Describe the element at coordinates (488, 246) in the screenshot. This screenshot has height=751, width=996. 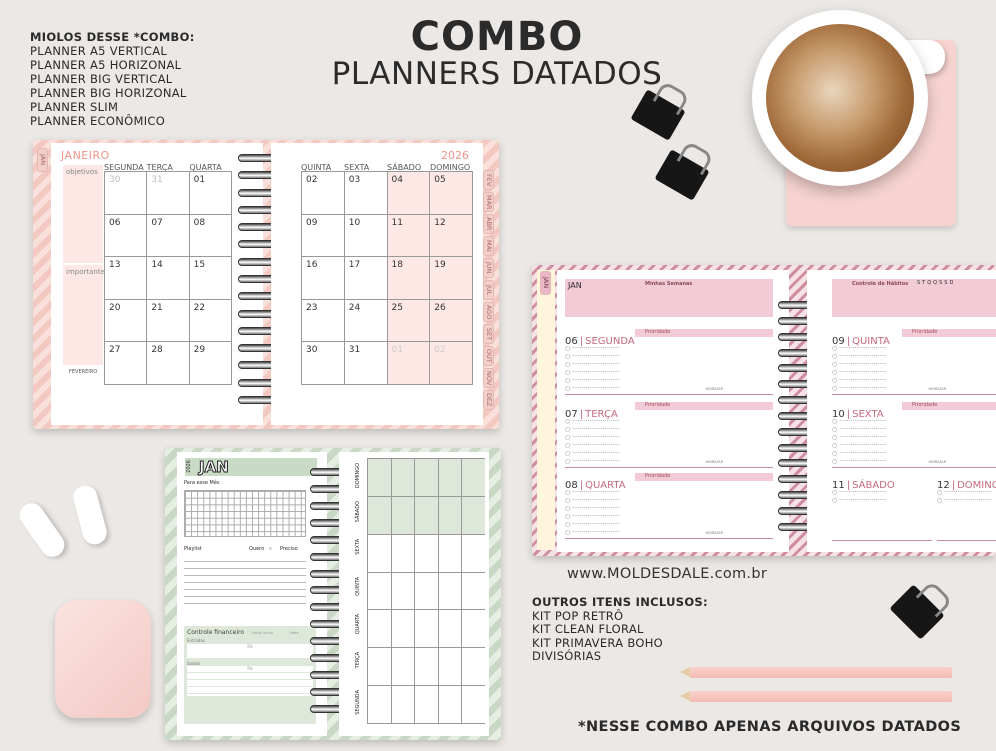
I see `month-tab: MAI` at that location.